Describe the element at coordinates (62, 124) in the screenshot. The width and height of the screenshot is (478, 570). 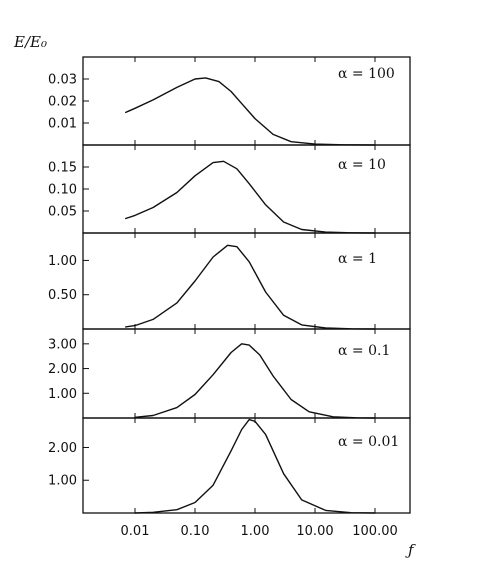
I see `y-tick-label: 0.01` at that location.